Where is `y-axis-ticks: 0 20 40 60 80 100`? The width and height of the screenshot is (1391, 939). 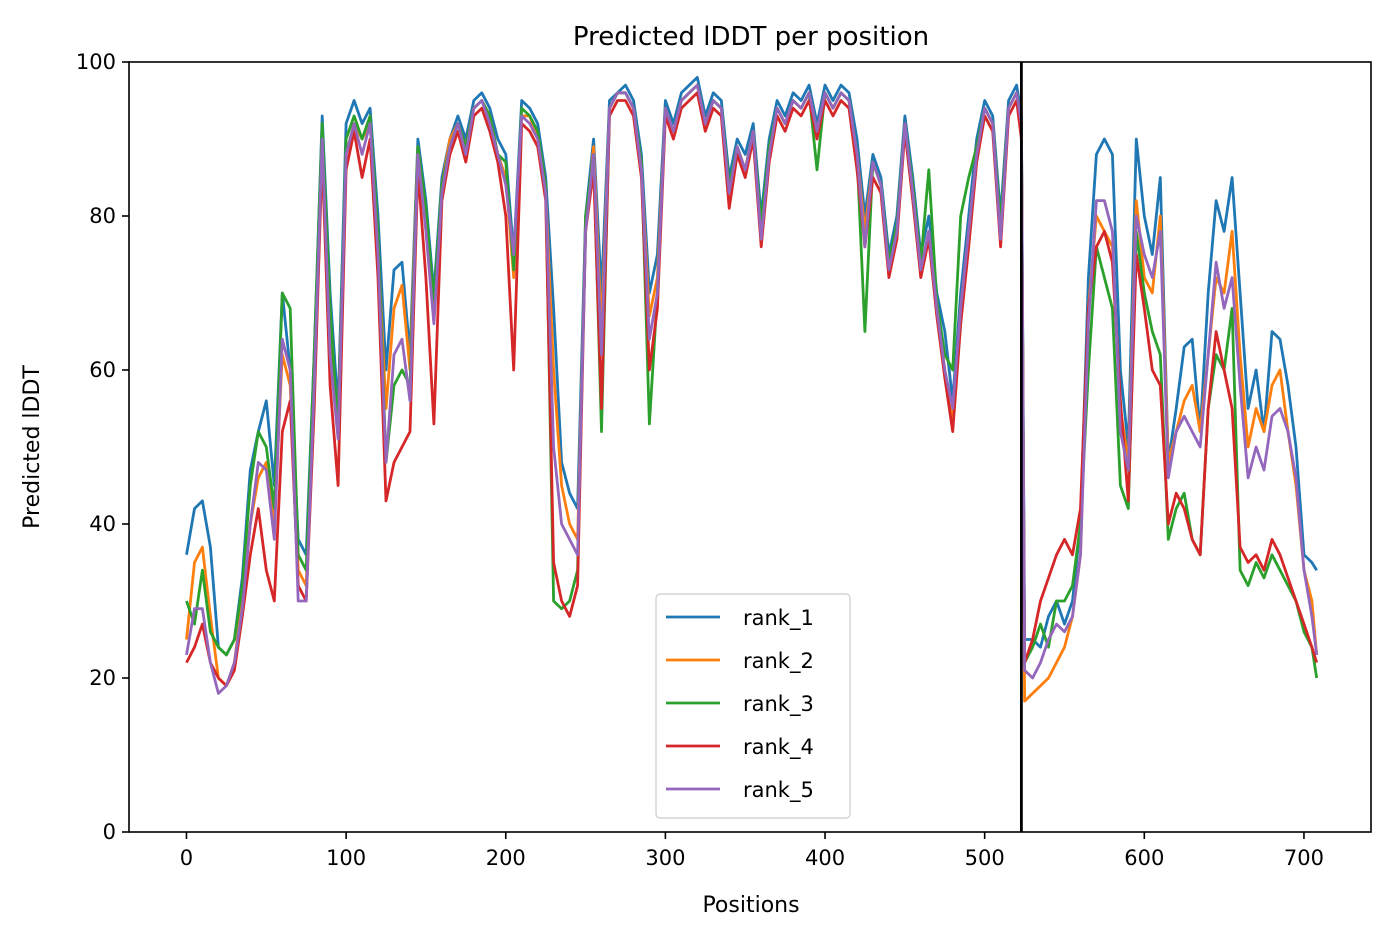
y-axis-ticks: 0 20 40 60 80 100 is located at coordinates (102, 447).